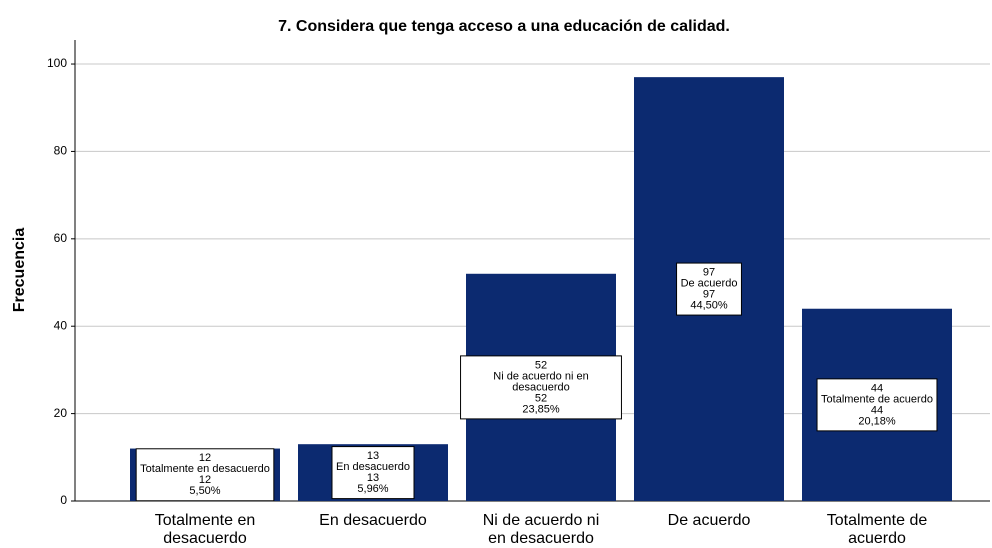  Describe the element at coordinates (205, 520) in the screenshot. I see `x-tick-line: Totalmente en` at that location.